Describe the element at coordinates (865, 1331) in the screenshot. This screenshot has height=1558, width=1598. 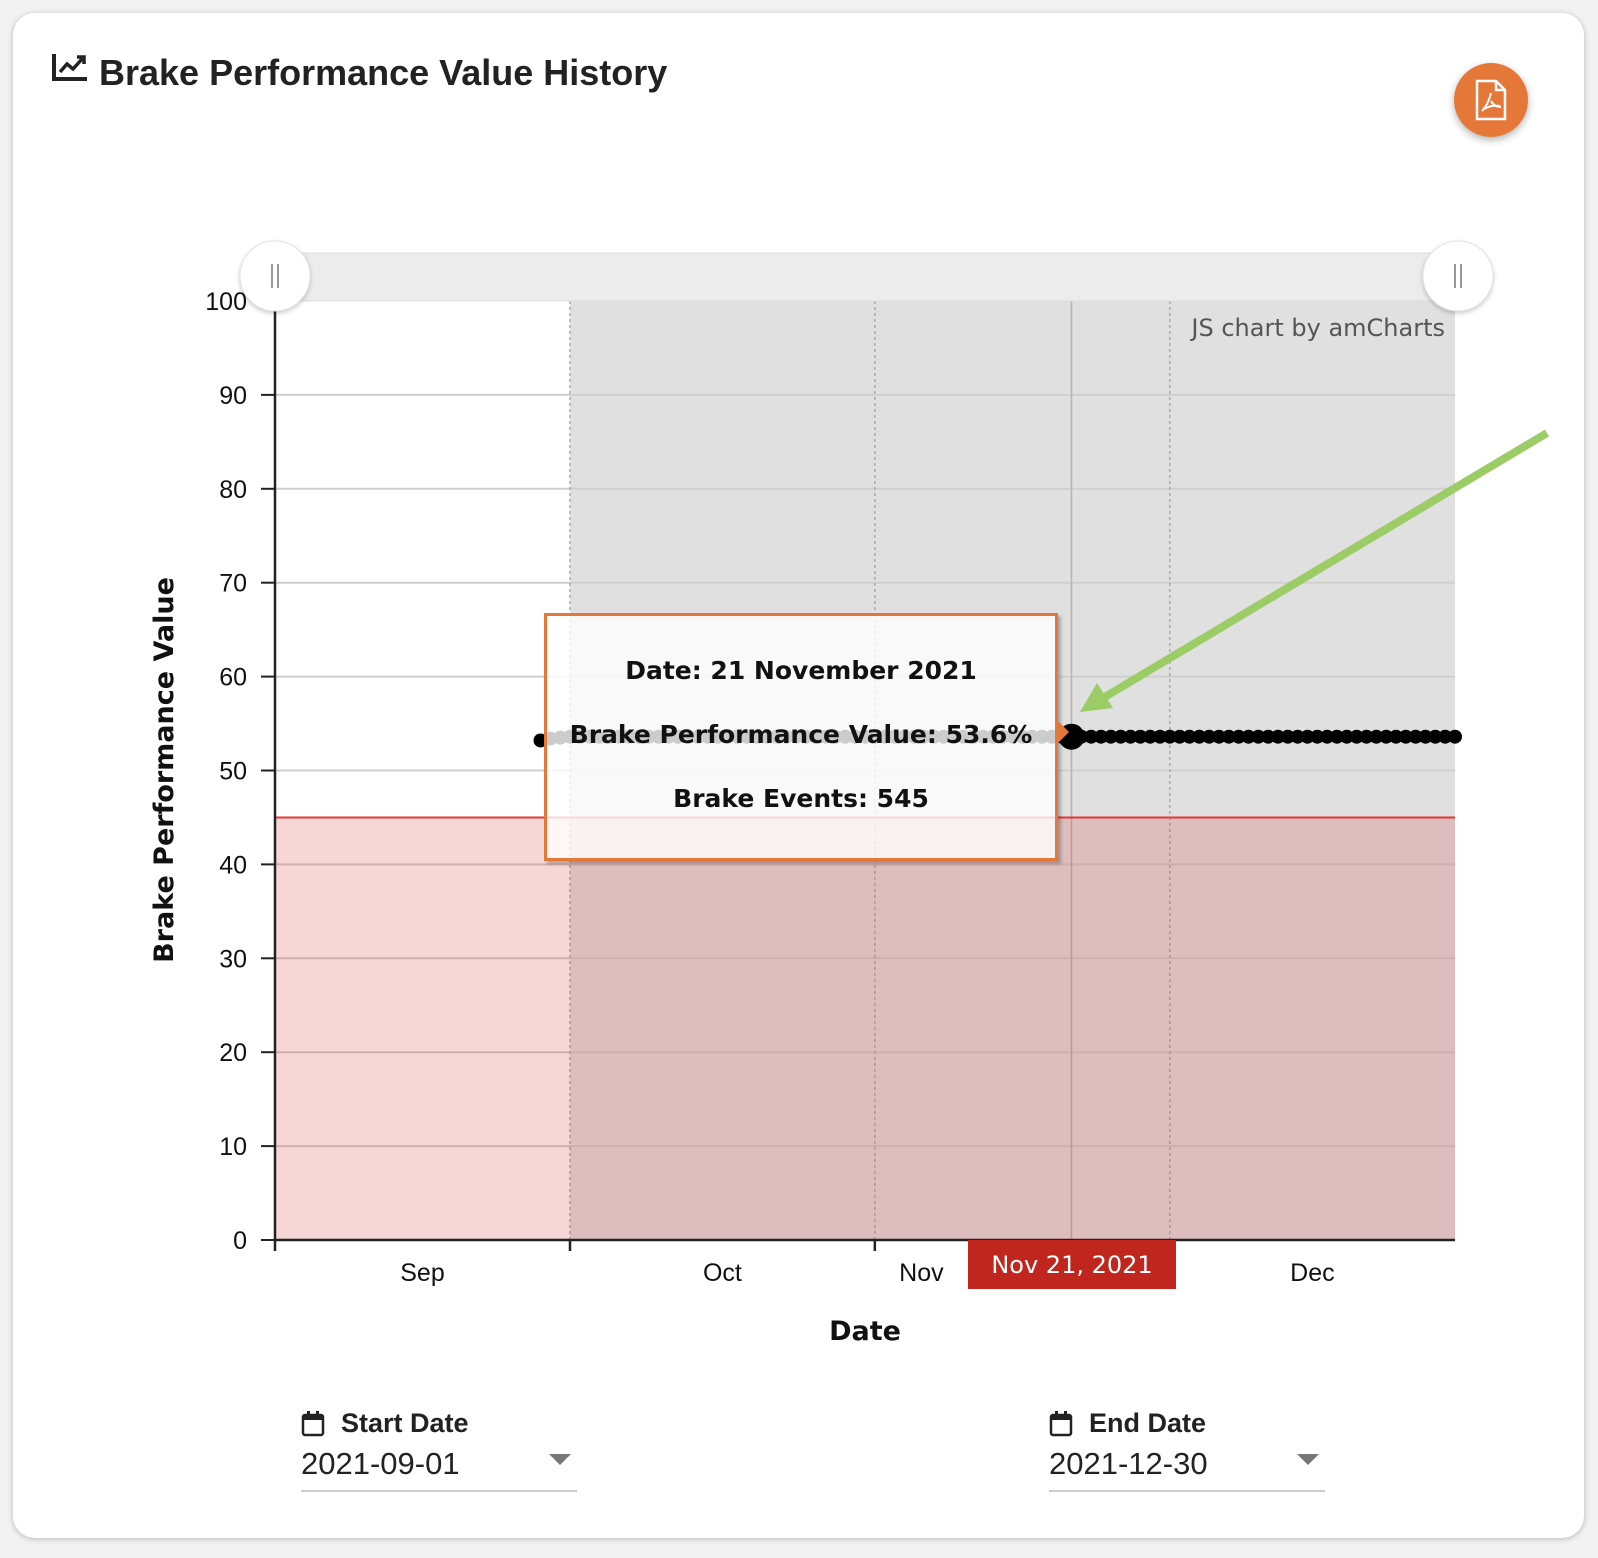
I see `x-axis-title: Date` at that location.